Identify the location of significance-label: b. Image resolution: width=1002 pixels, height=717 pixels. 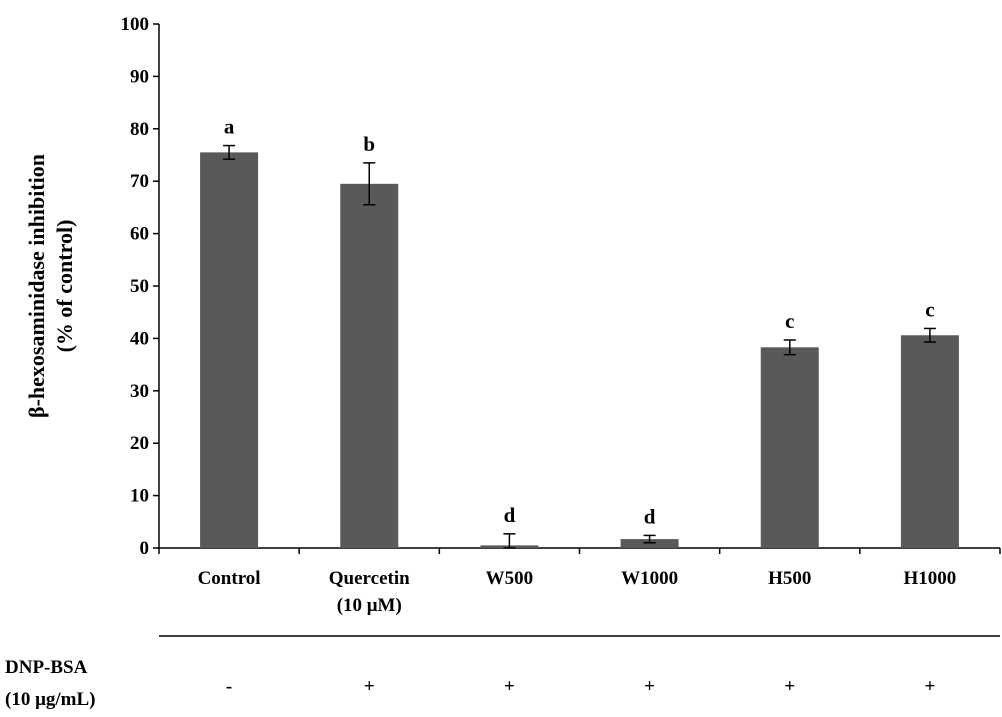
(369, 144).